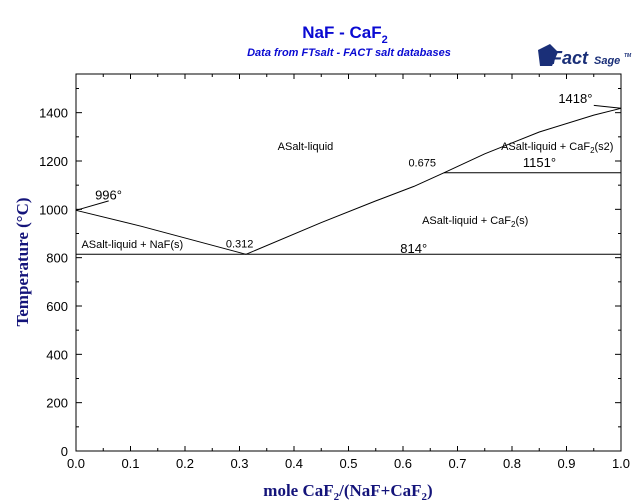 This screenshot has height=504, width=640. What do you see at coordinates (57, 403) in the screenshot?
I see `y-tick-label: 200` at bounding box center [57, 403].